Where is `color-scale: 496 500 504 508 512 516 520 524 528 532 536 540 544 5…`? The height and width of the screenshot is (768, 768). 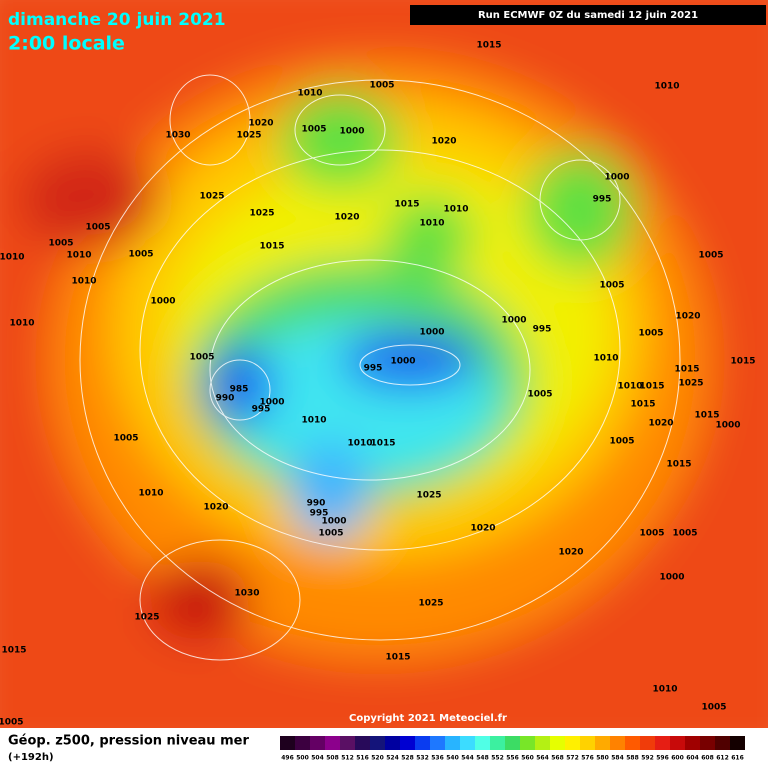
color-scale: 496 500 504 508 512 516 520 524 528 532 536 540 544 5… is located at coordinates (512, 749).